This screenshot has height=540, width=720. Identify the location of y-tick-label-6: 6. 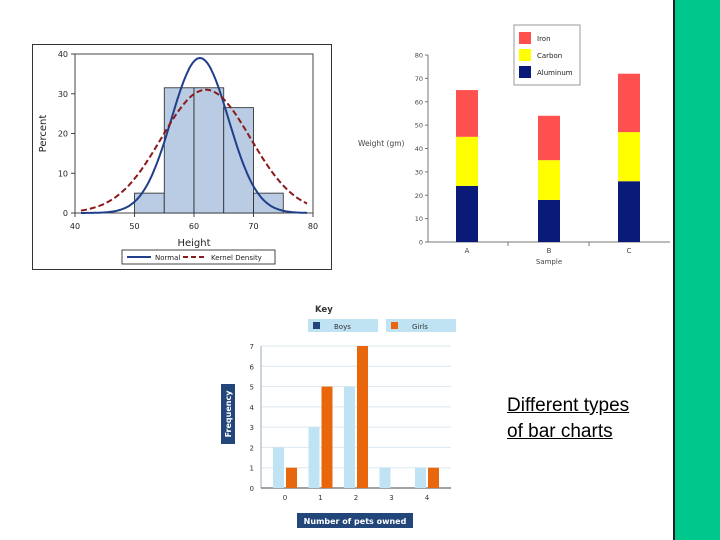
(252, 367).